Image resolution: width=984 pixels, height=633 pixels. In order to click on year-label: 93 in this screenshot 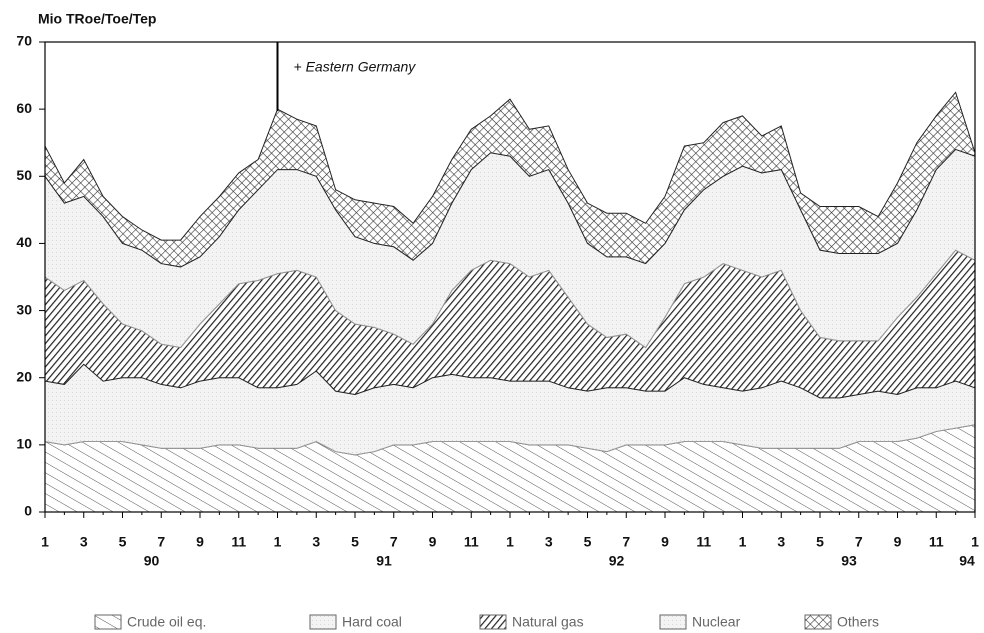, I will do `click(849, 561)`.